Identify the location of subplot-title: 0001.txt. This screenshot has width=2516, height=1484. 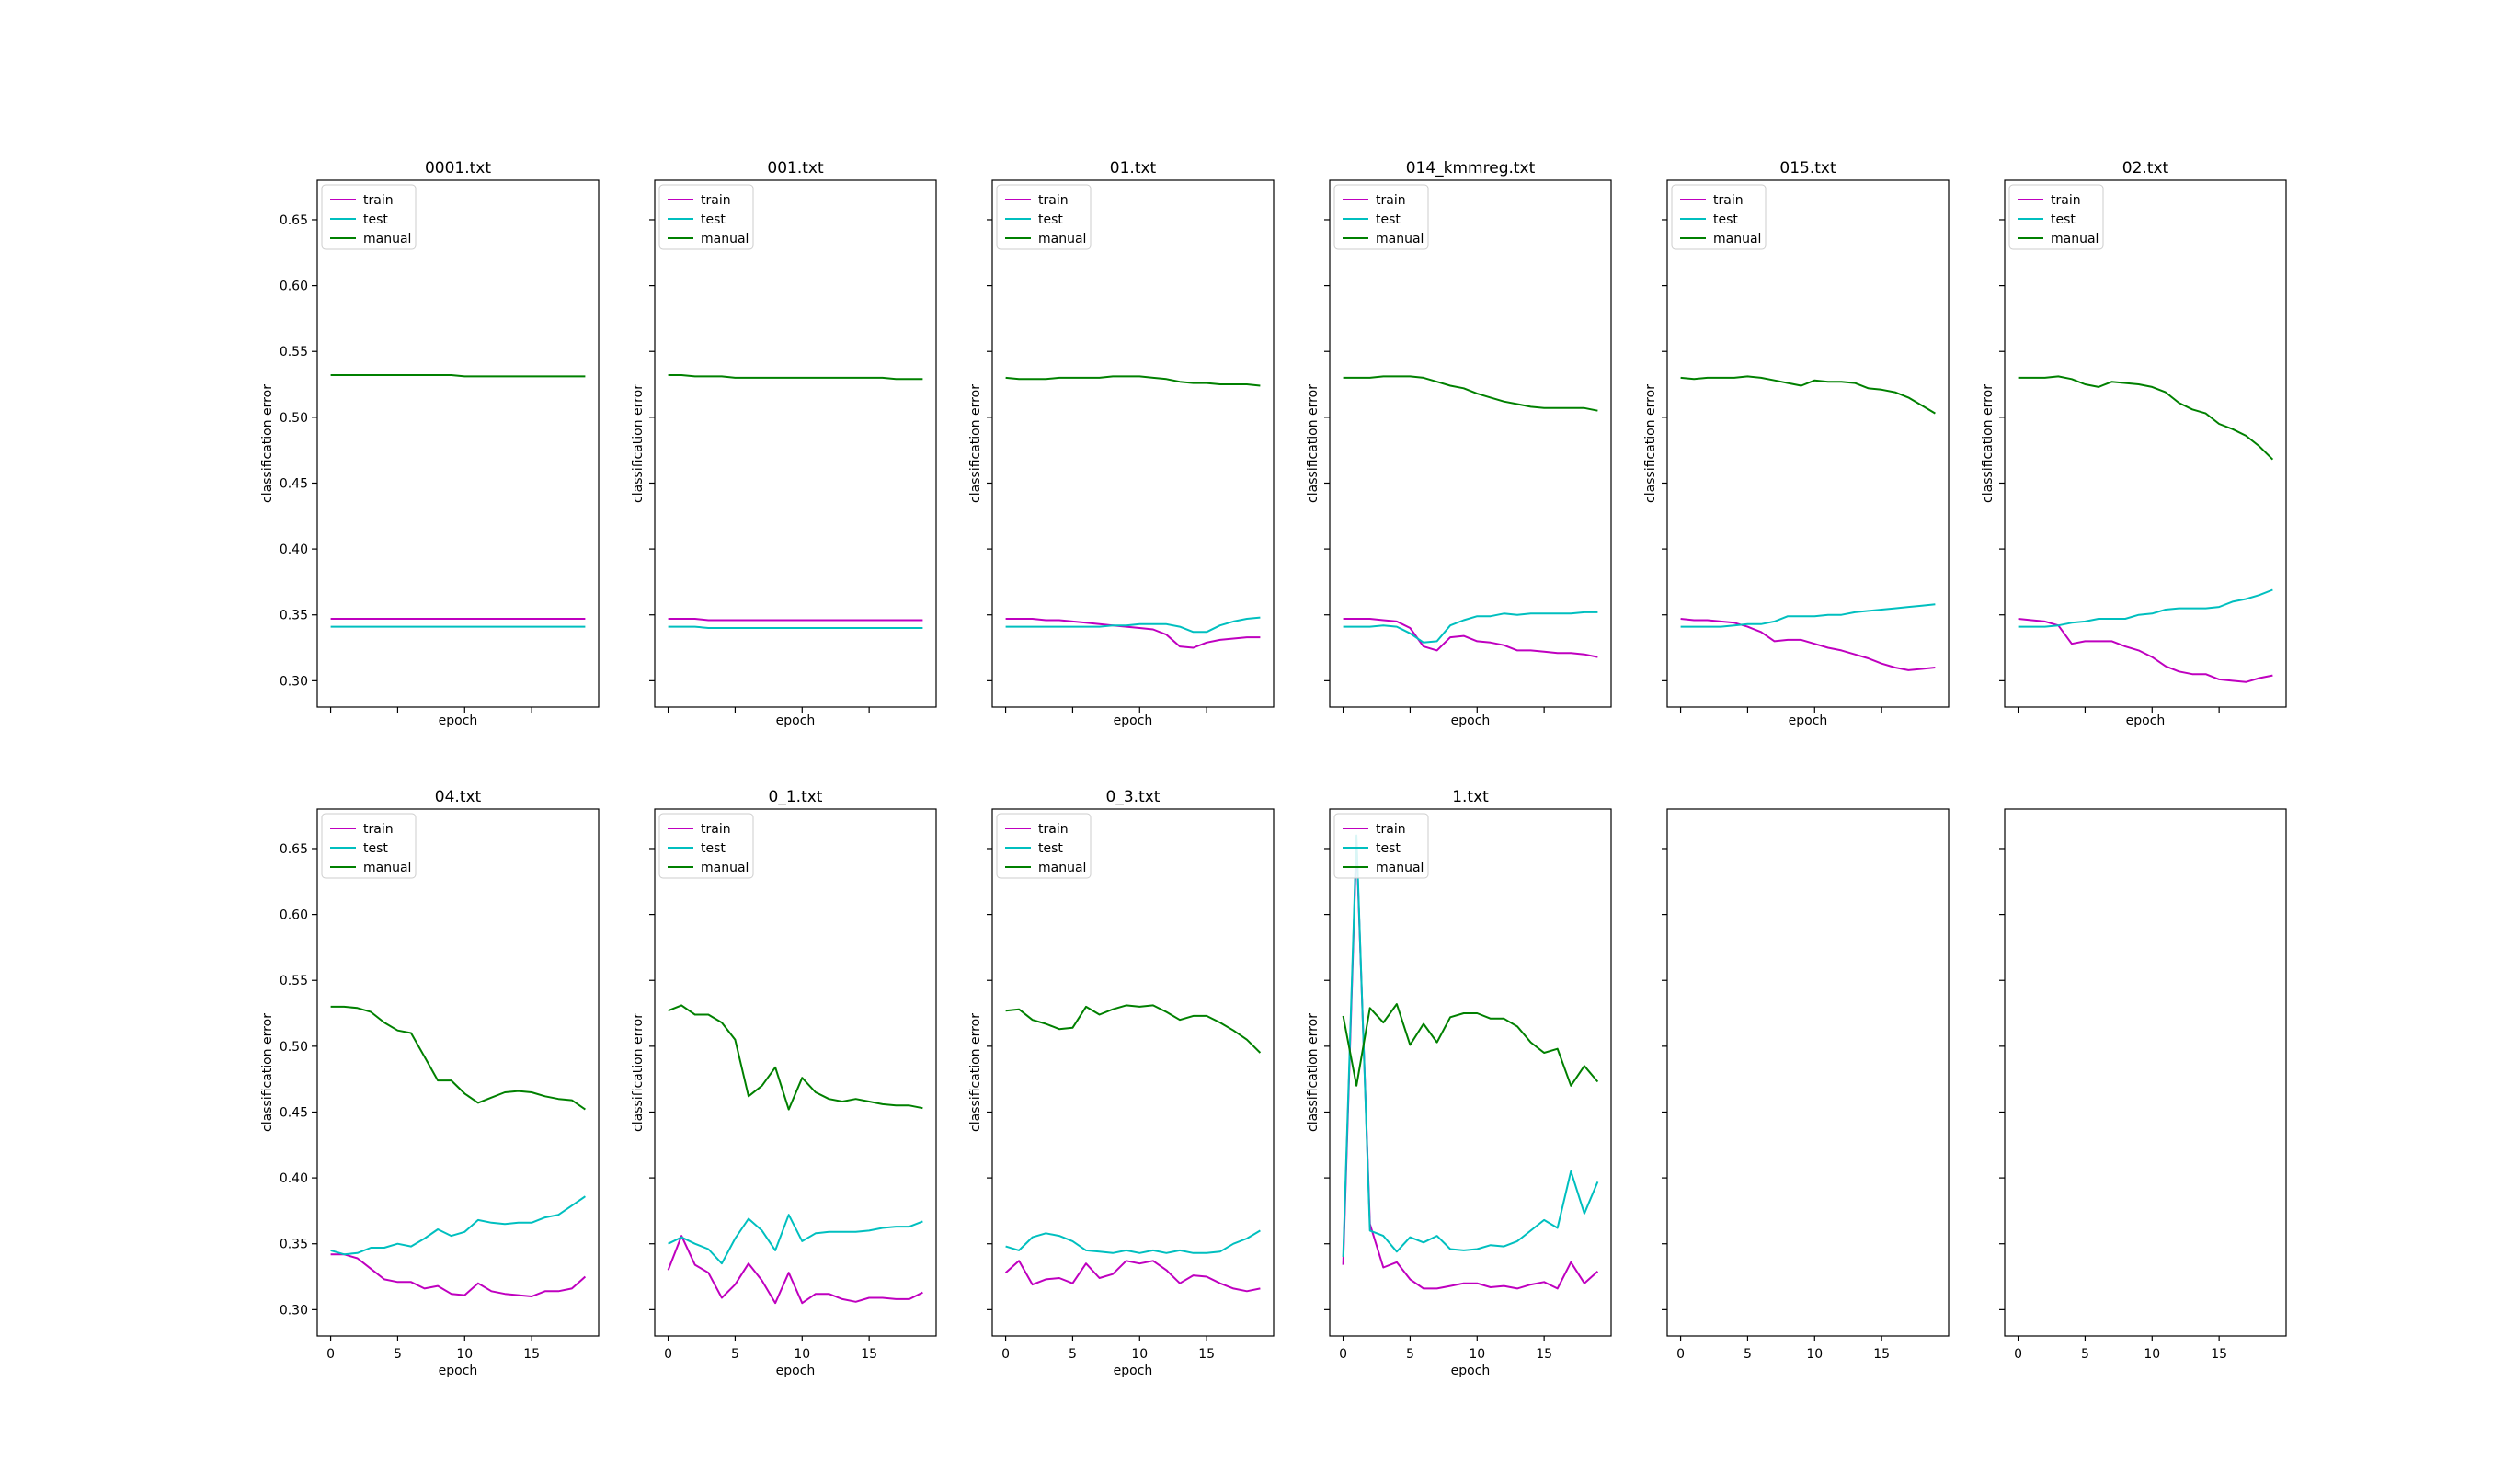
(458, 168).